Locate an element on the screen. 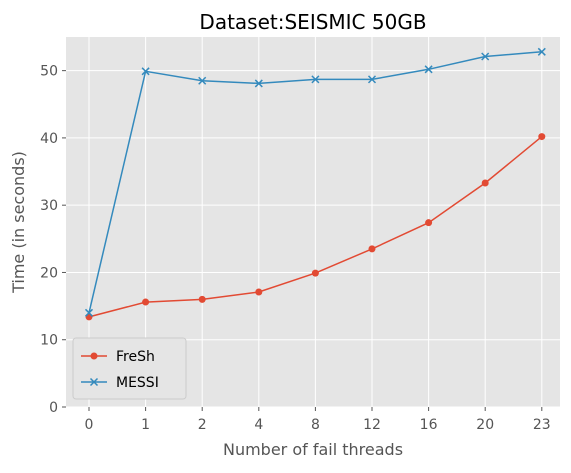 Image resolution: width=571 pixels, height=473 pixels. x-axis-label: Number of fail threads is located at coordinates (313, 449).